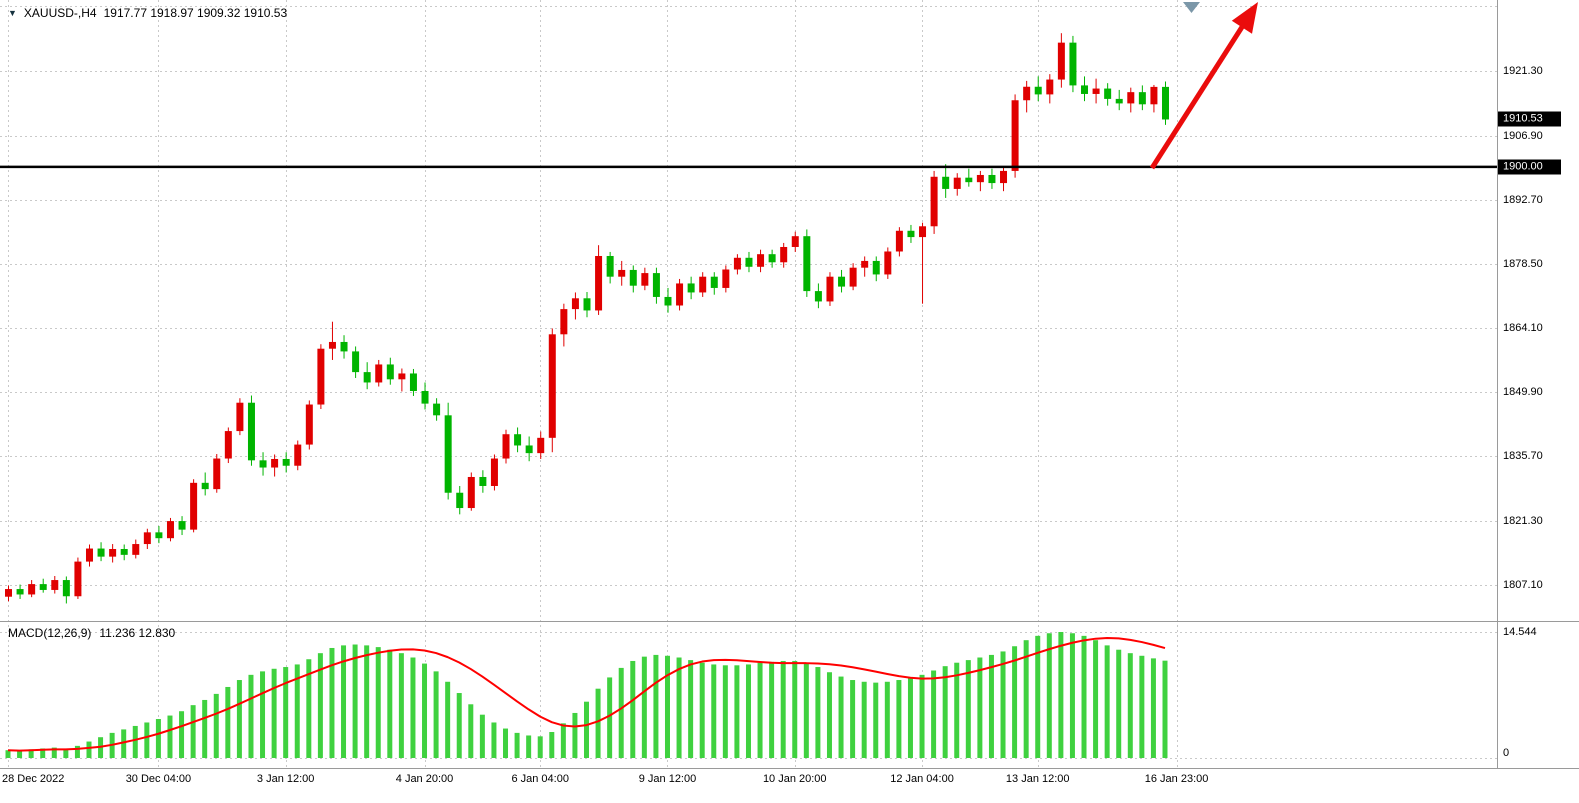 The height and width of the screenshot is (803, 1579). What do you see at coordinates (1523, 263) in the screenshot?
I see `price-tick-label: 1878.50` at bounding box center [1523, 263].